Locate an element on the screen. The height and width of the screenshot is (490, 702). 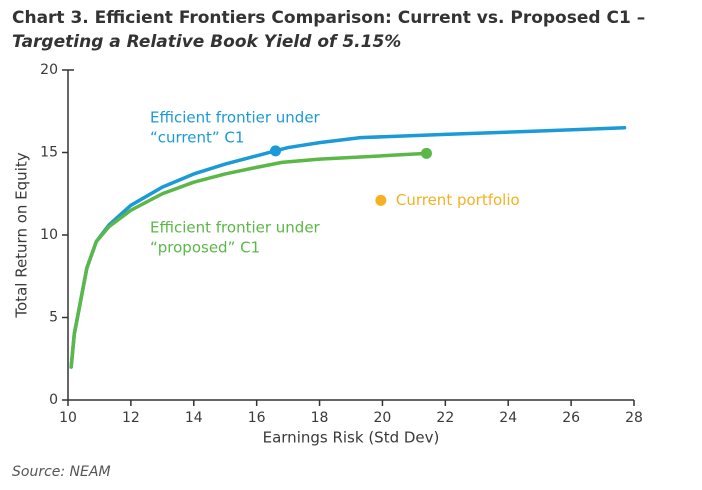
x-tick-label: 22 is located at coordinates (445, 418).